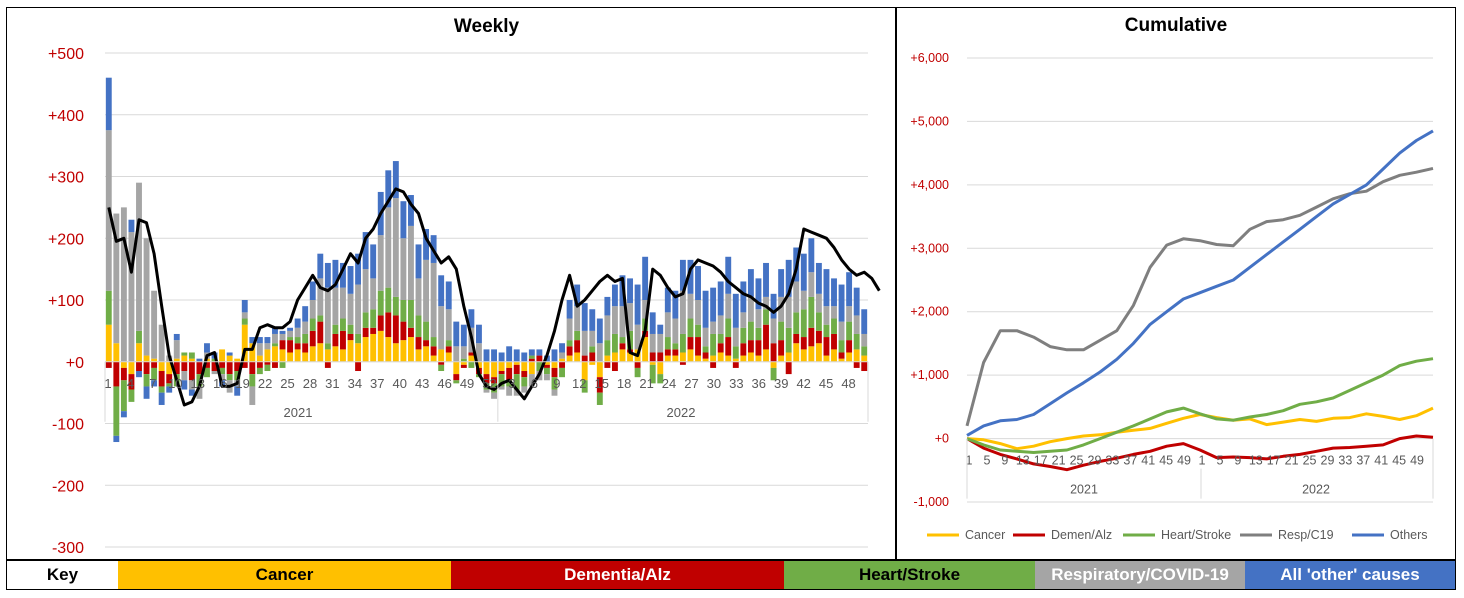  Describe the element at coordinates (487, 26) in the screenshot. I see `chart-title: Weekly` at that location.